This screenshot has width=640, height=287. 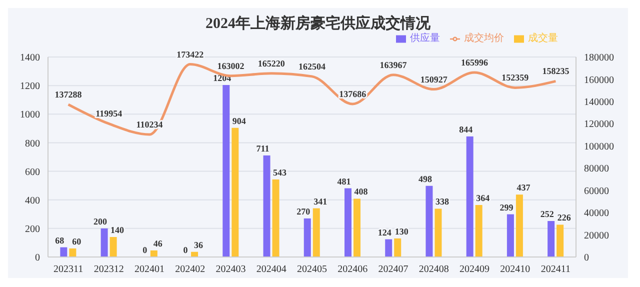 What do you see at coordinates (425, 179) in the screenshot?
I see `data-label: 498` at bounding box center [425, 179].